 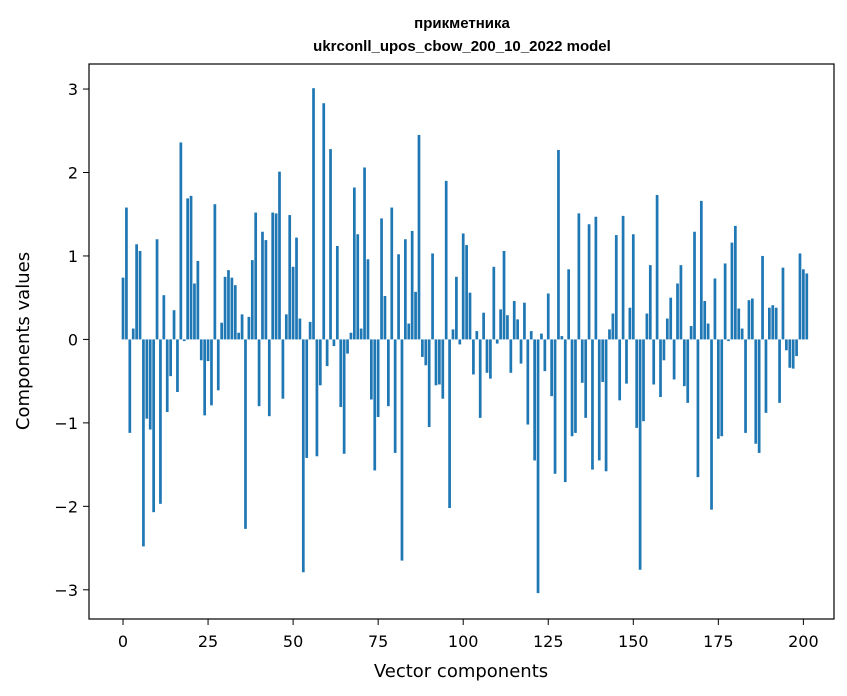 What do you see at coordinates (462, 23) in the screenshot?
I see `chart-title: прикметника` at bounding box center [462, 23].